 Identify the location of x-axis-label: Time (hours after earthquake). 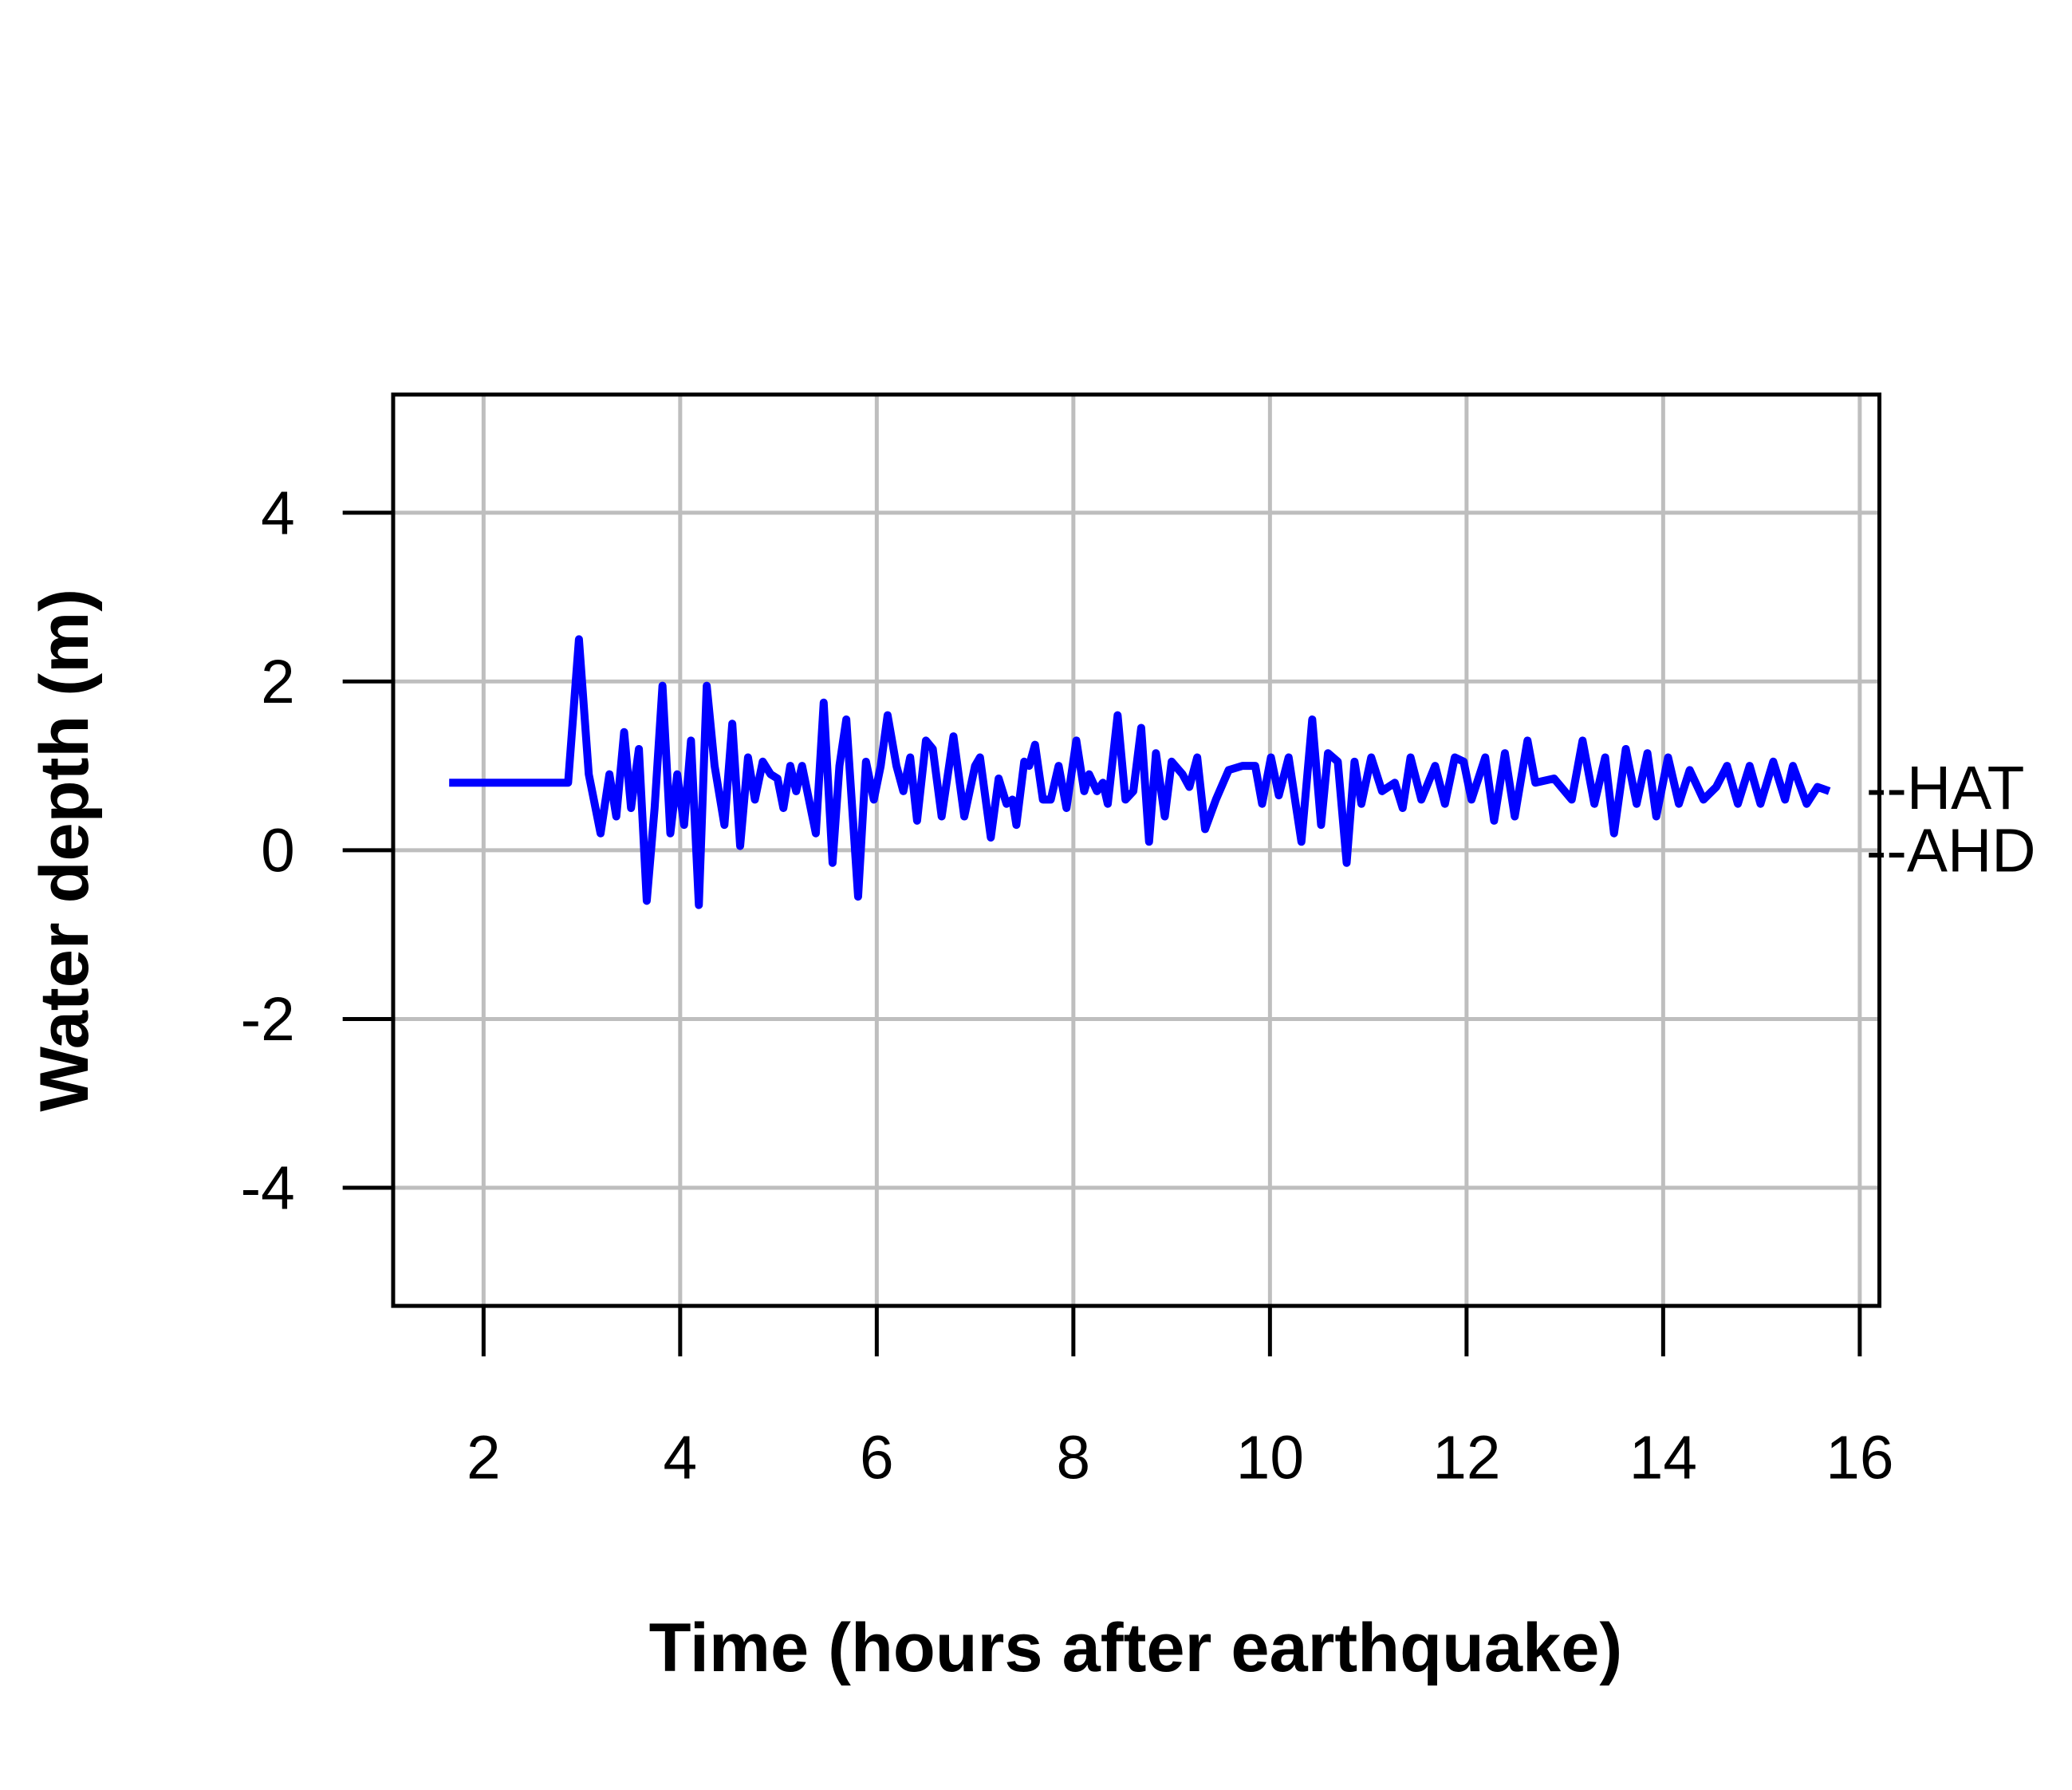
(1136, 1648).